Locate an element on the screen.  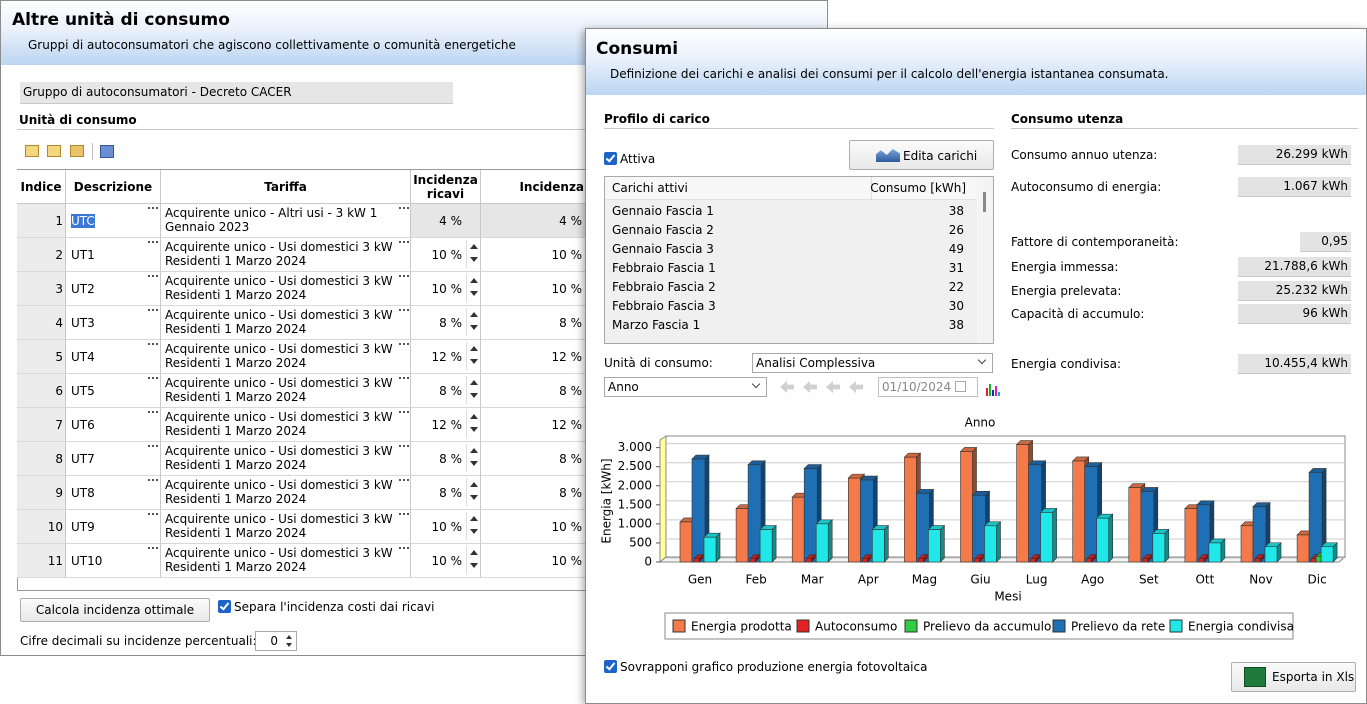
unit-combo is located at coordinates (872, 363).